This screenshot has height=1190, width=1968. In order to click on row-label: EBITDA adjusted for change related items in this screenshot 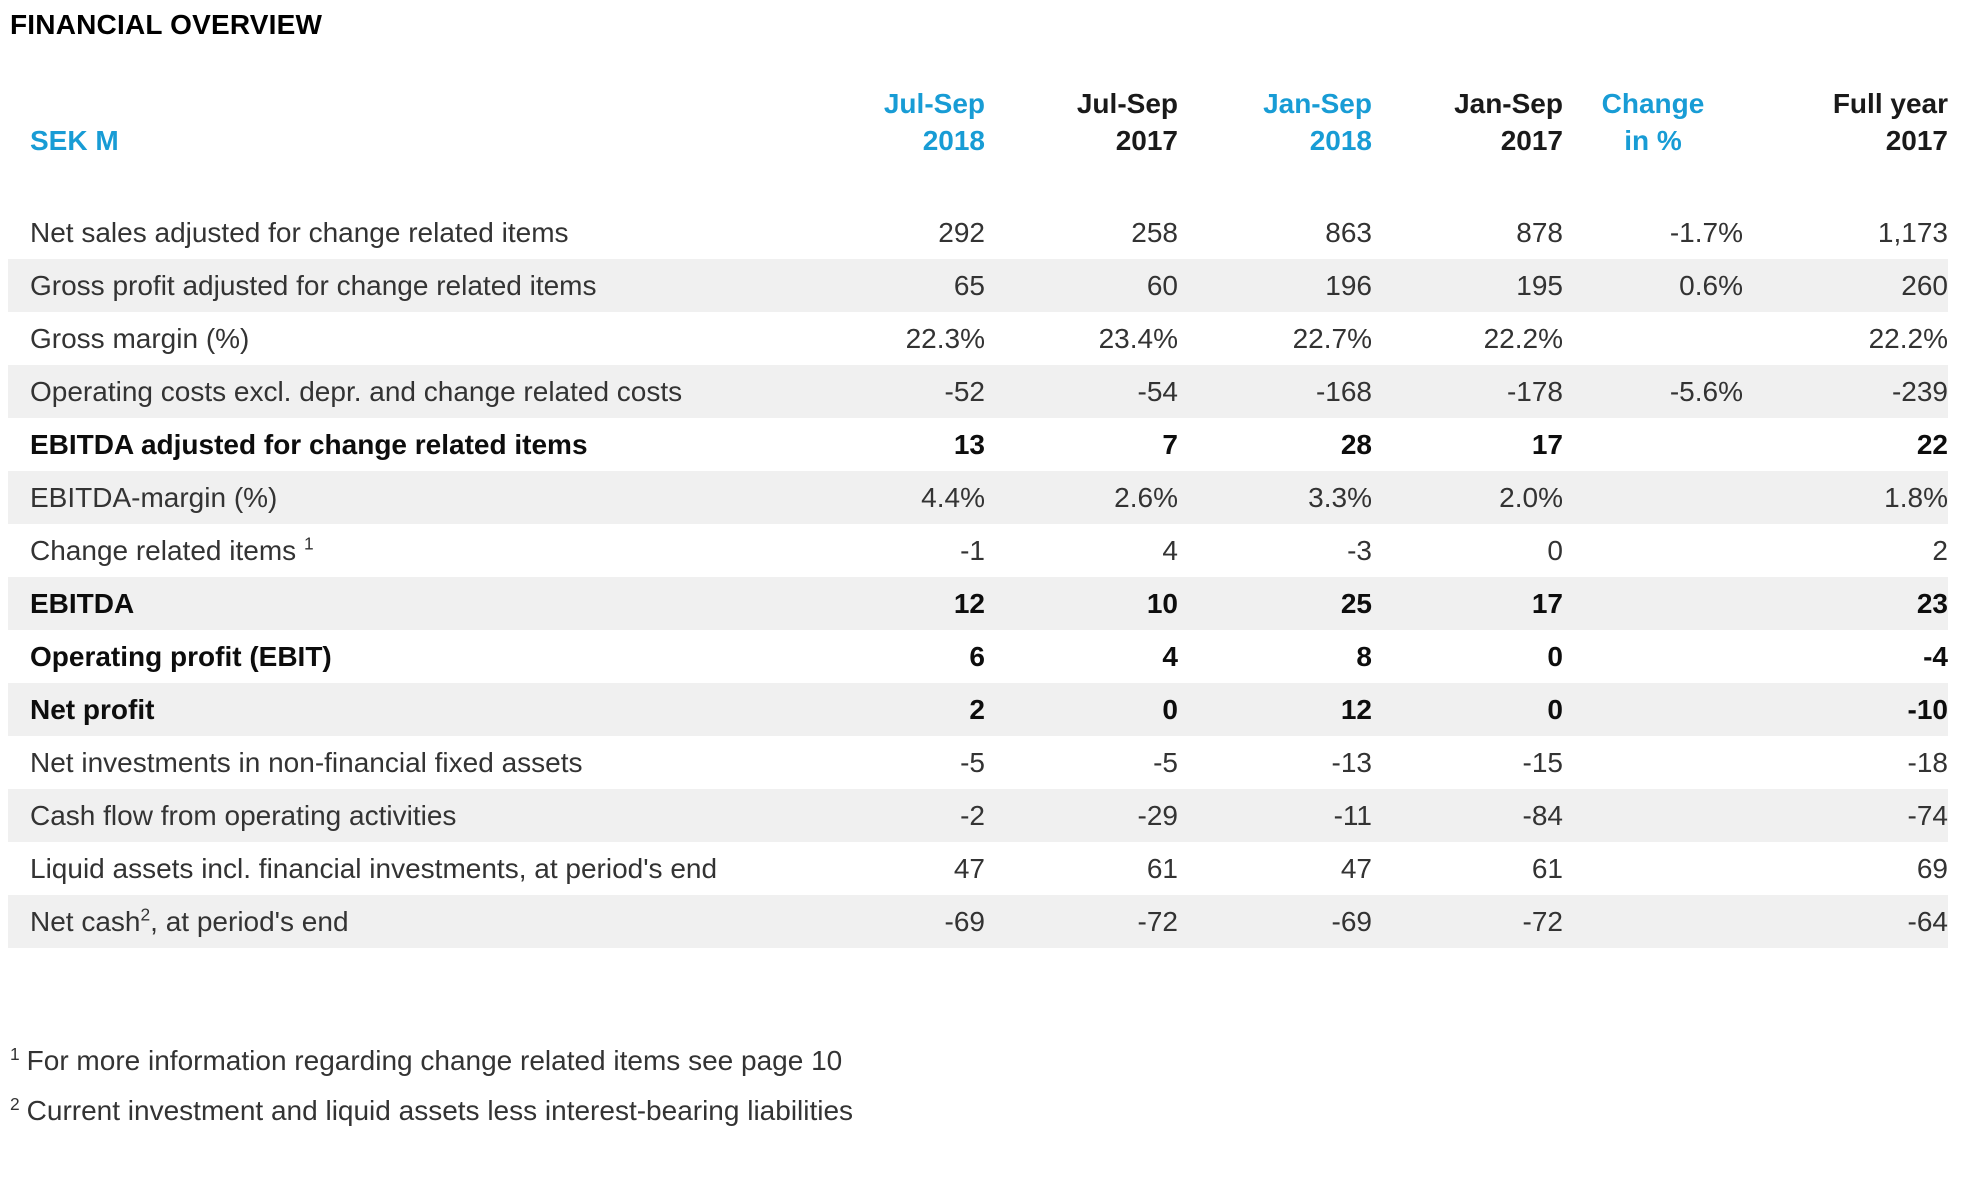, I will do `click(395, 444)`.